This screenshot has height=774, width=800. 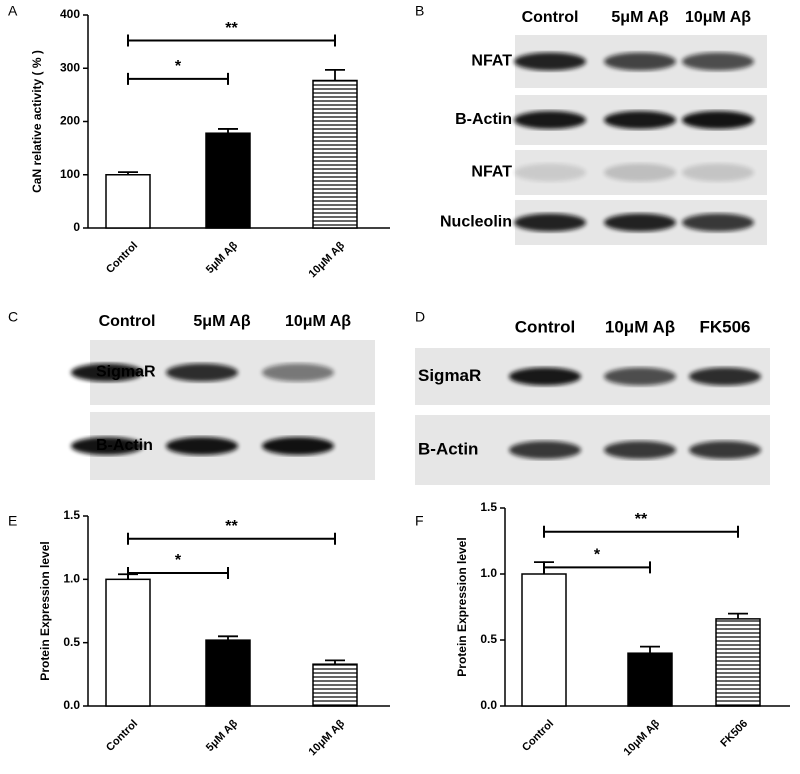 I want to click on x-tick-label: FK506, so click(x=734, y=734).